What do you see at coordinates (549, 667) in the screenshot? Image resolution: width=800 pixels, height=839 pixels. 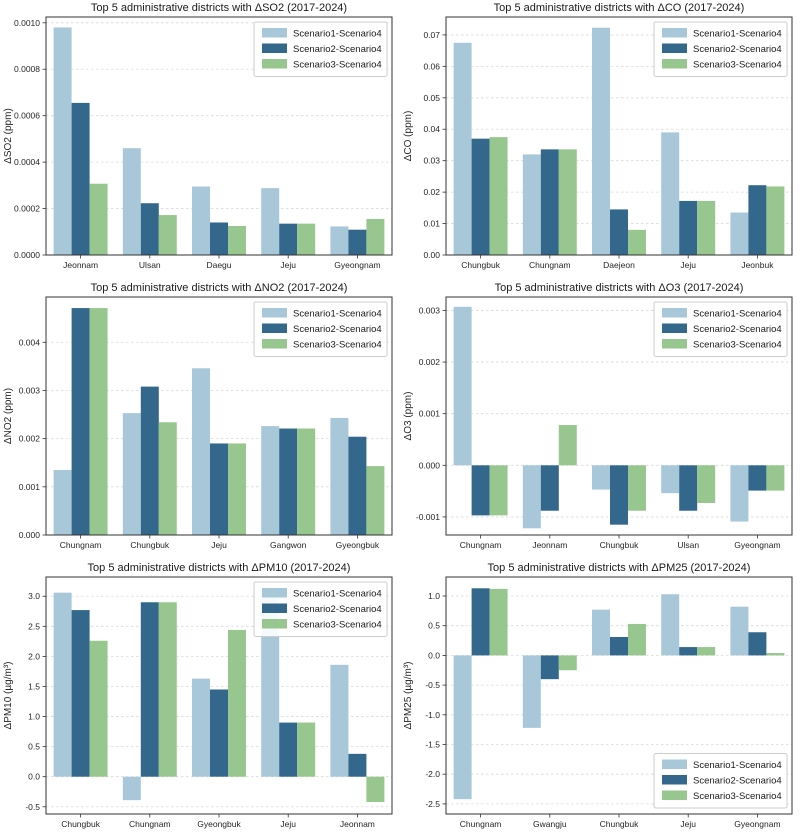 I see `bar-Scenario2-Scenario4-Gwangju` at bounding box center [549, 667].